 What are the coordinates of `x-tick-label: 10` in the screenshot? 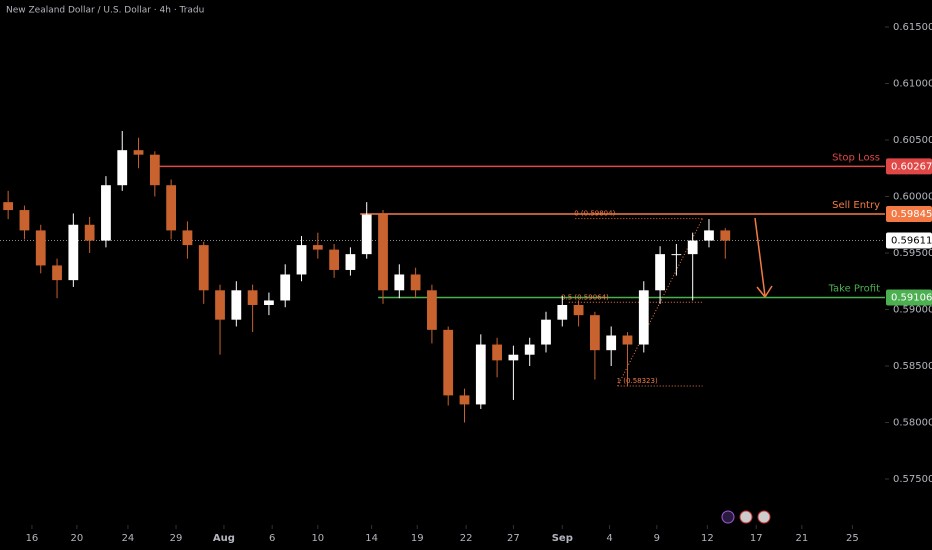 It's located at (317, 538).